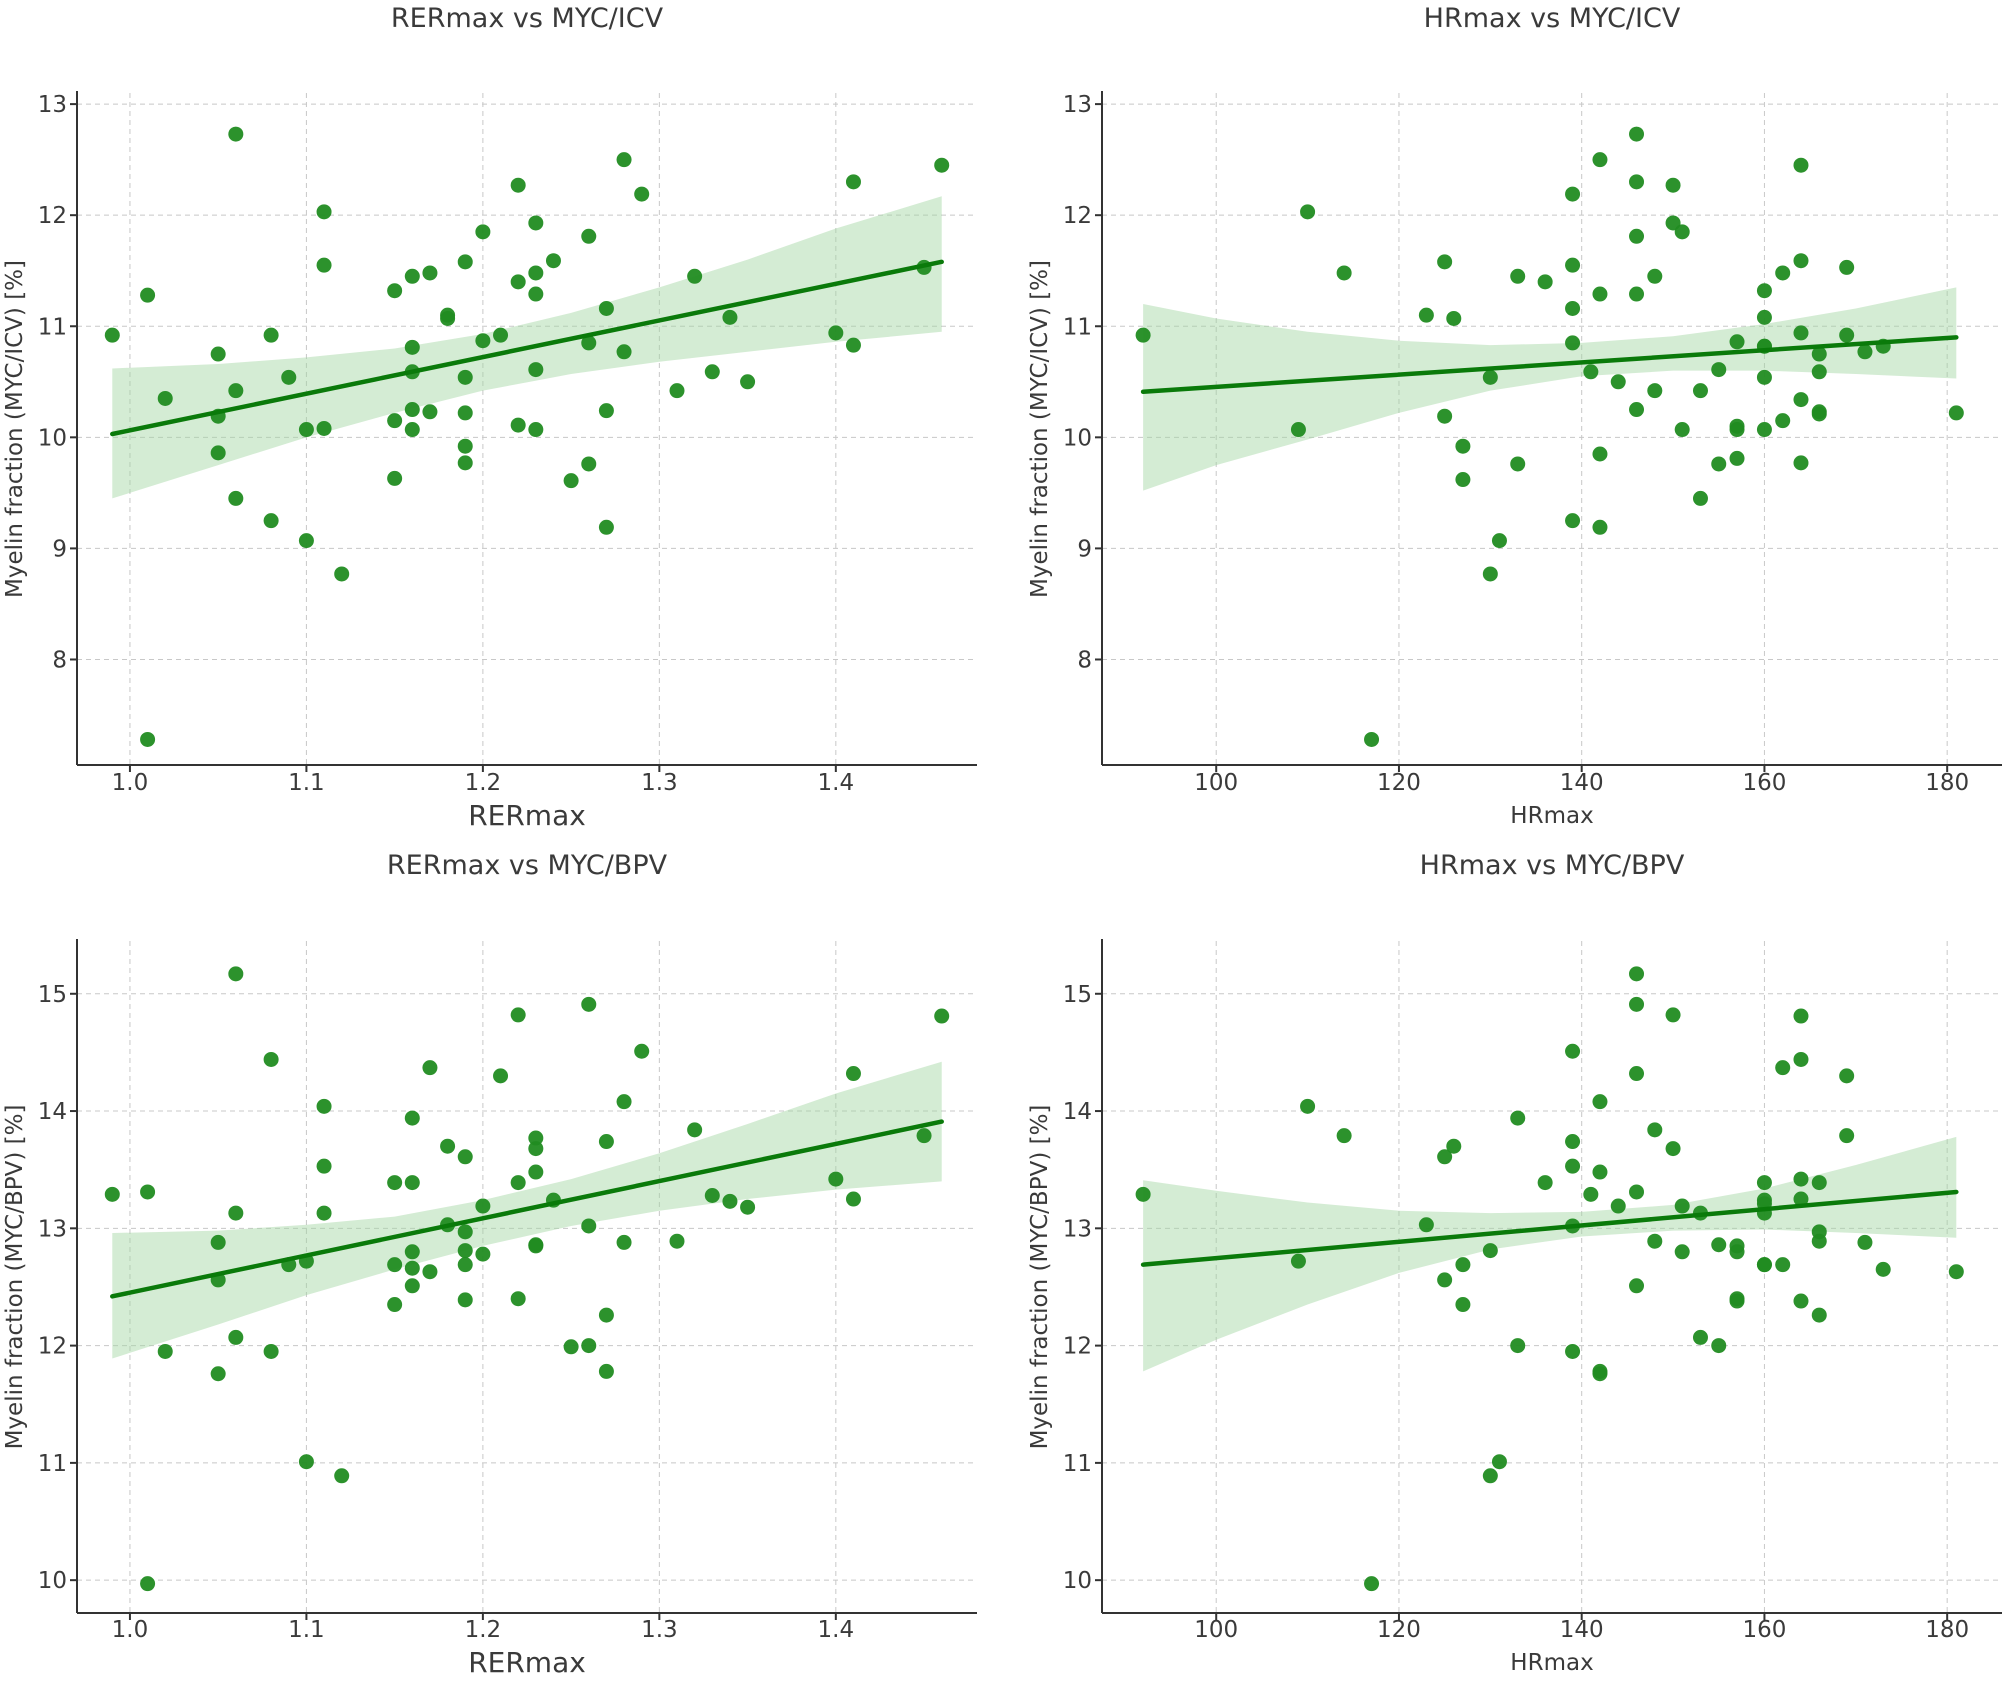 The width and height of the screenshot is (2008, 1681). I want to click on x-tick-label: 1.3, so click(659, 783).